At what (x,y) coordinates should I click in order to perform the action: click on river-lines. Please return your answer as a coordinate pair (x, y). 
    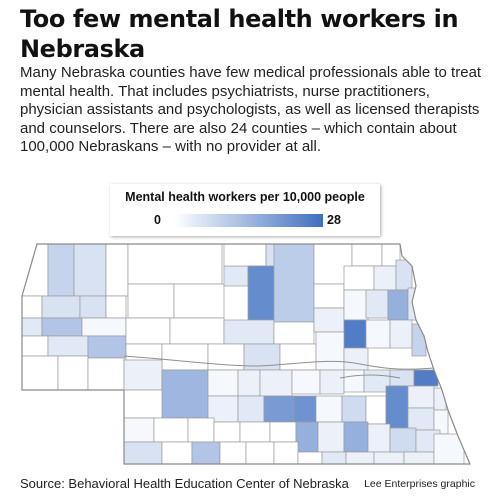
    Looking at the image, I should click on (279, 367).